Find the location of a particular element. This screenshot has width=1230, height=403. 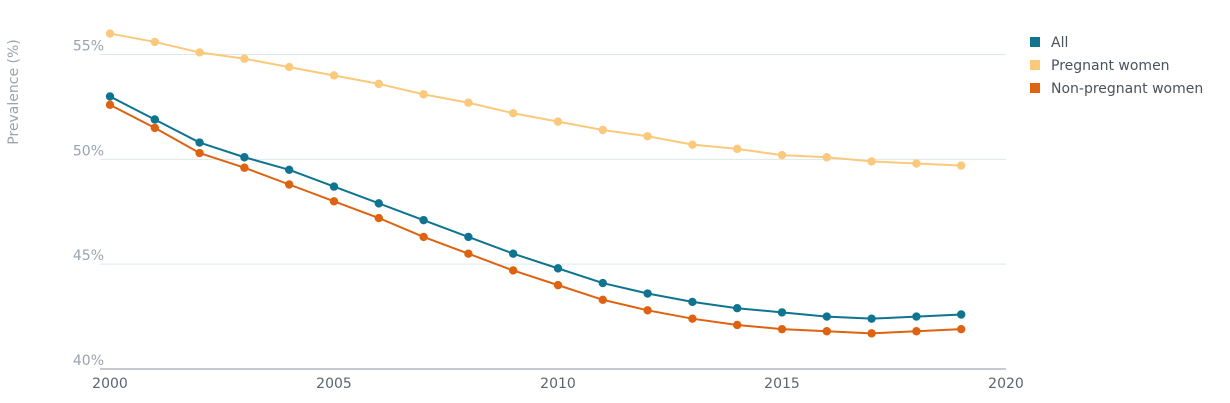

legend-label: All is located at coordinates (1059, 43).